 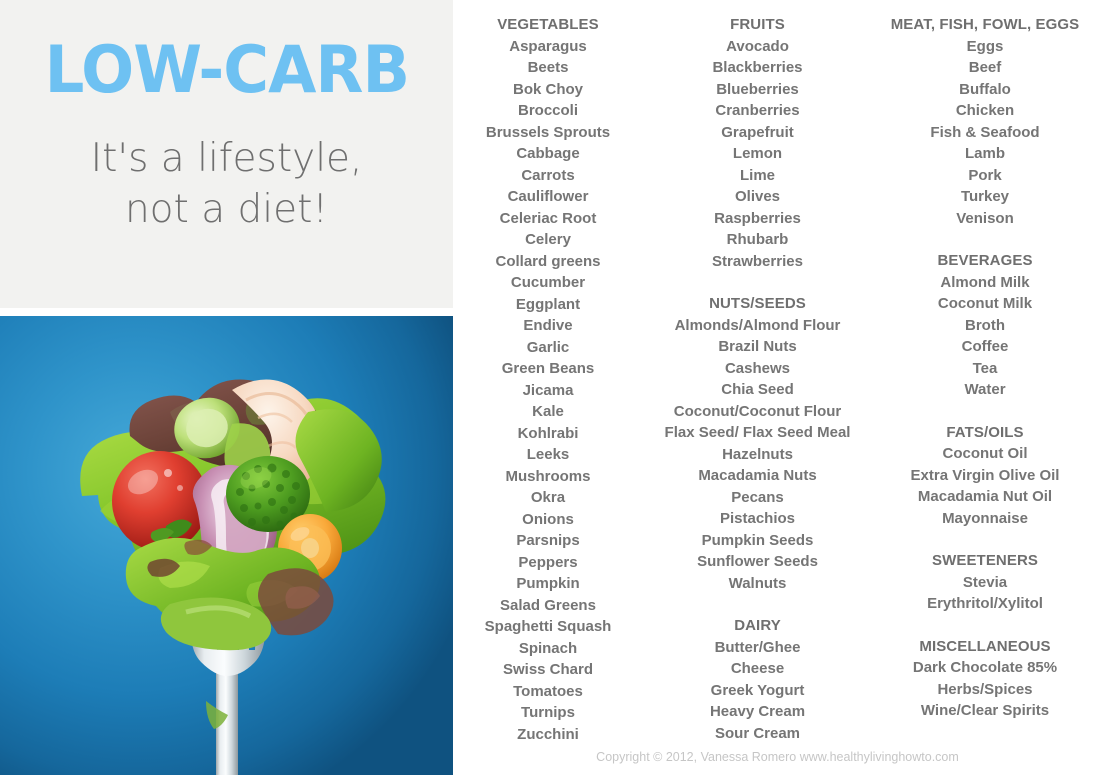 I want to click on food-item: Collard greens, so click(x=548, y=261).